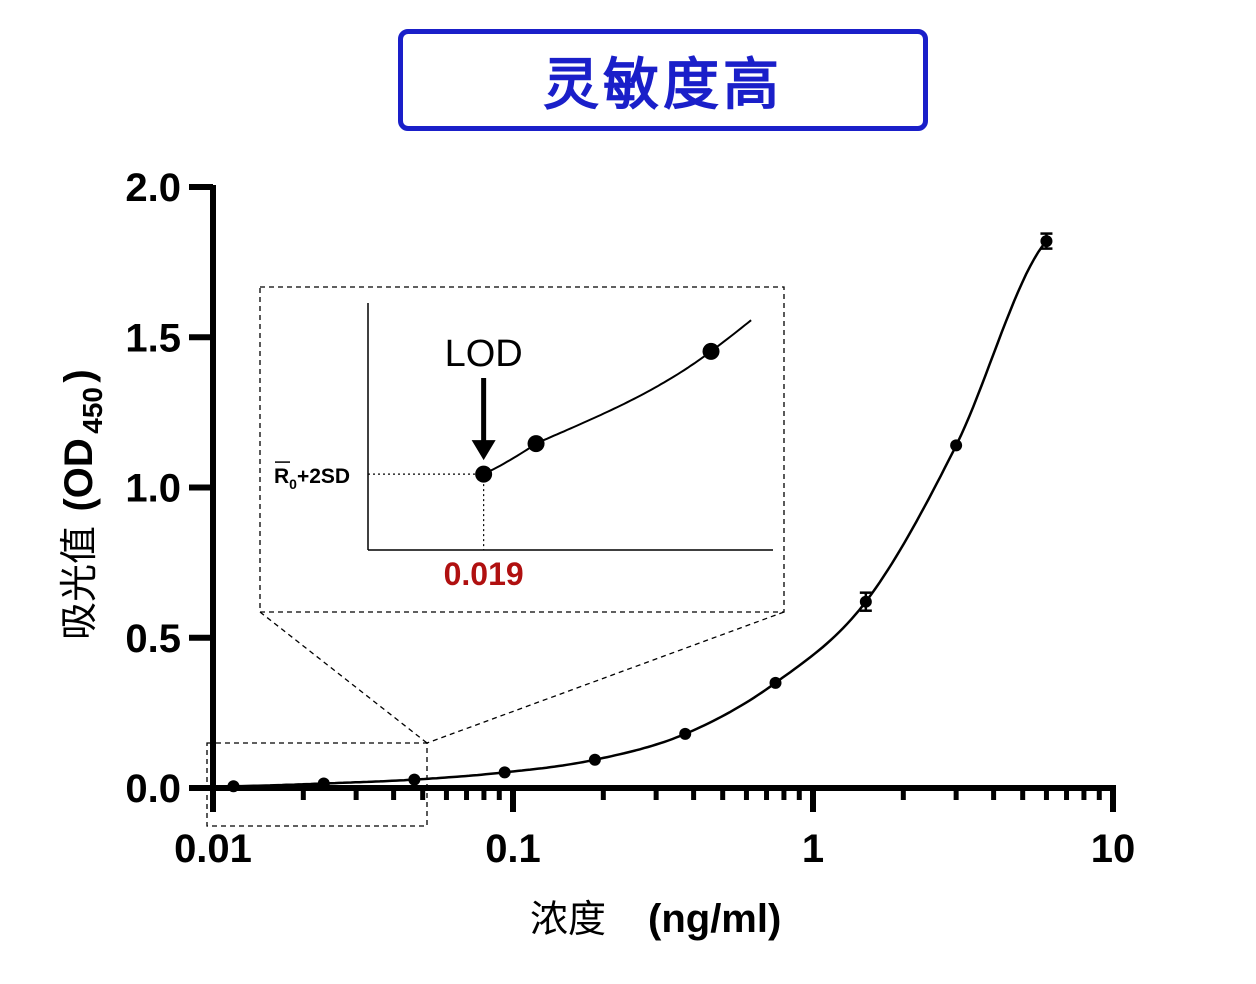 The height and width of the screenshot is (984, 1256). I want to click on y-axis-title-close: ), so click(79, 375).